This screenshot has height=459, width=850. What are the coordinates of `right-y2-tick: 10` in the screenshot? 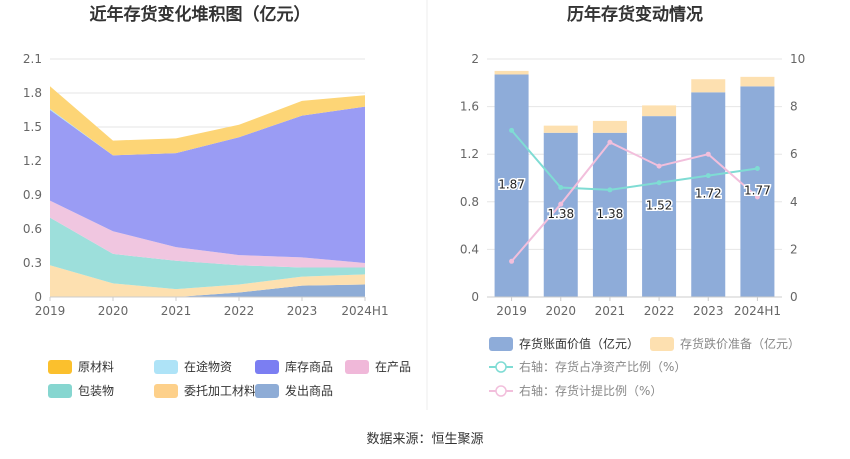 It's located at (797, 59).